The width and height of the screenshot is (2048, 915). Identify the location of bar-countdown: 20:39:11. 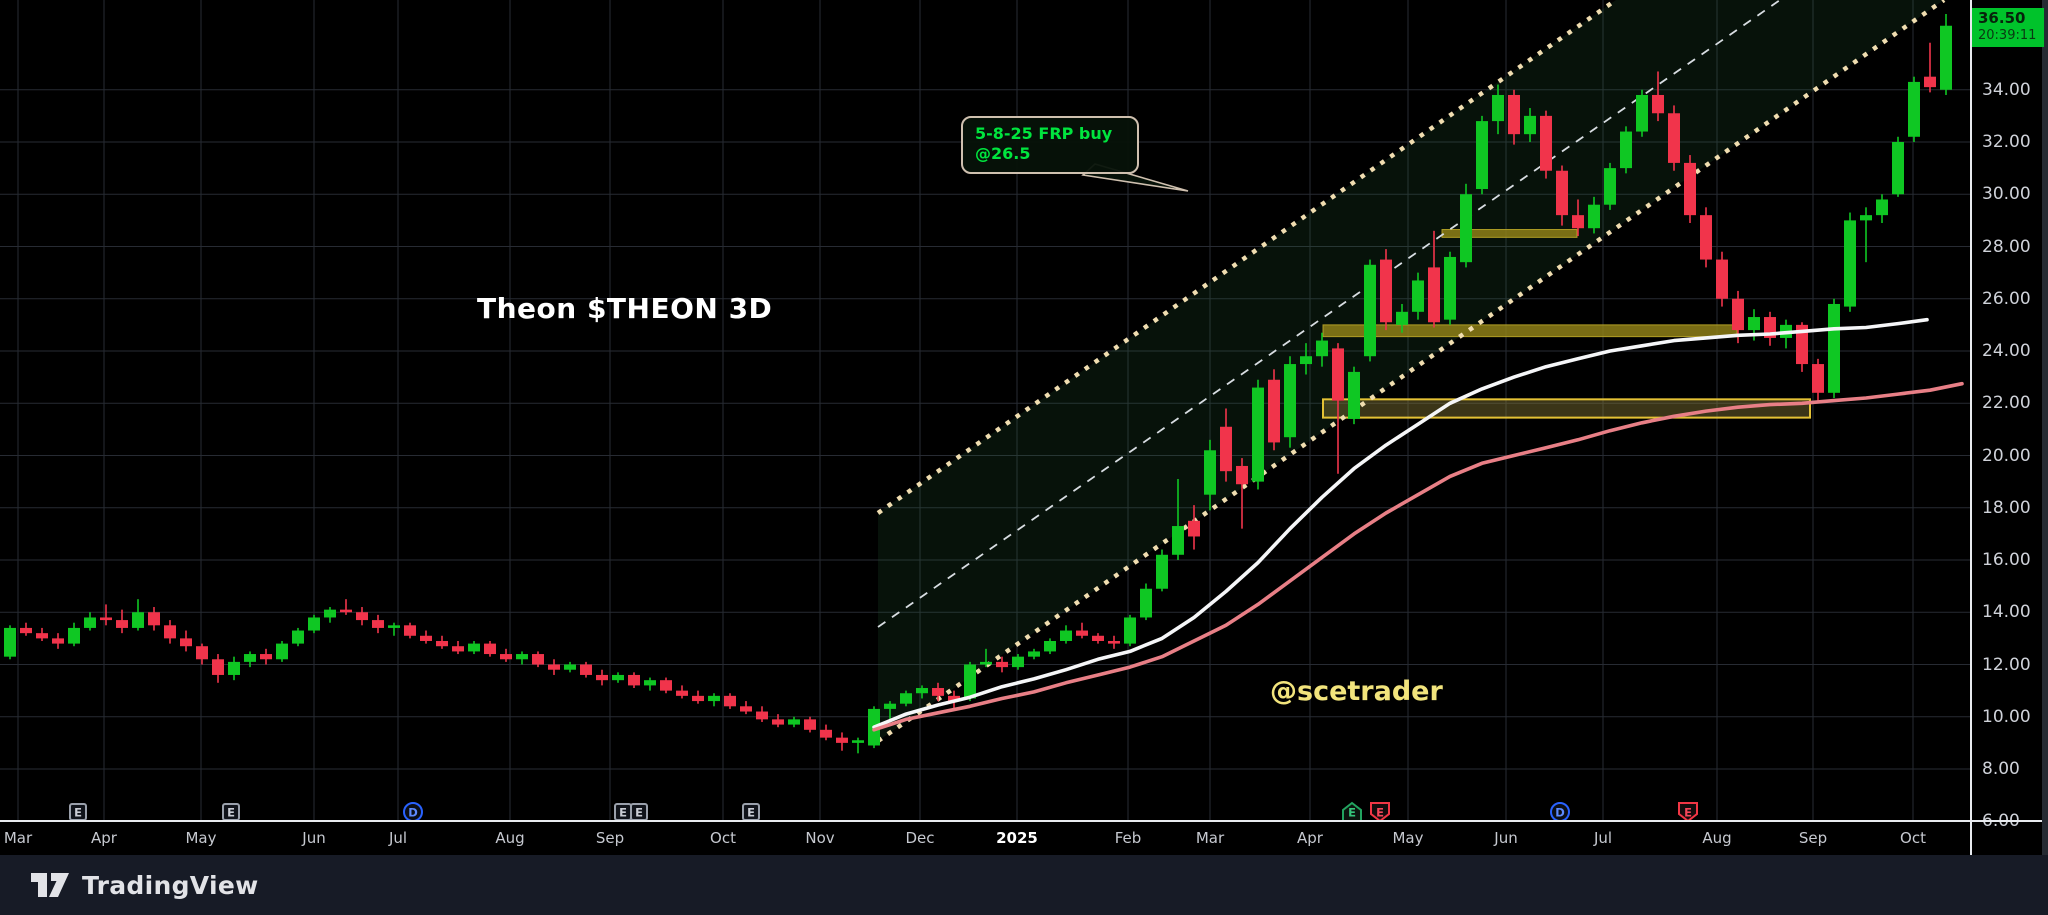
(2007, 35).